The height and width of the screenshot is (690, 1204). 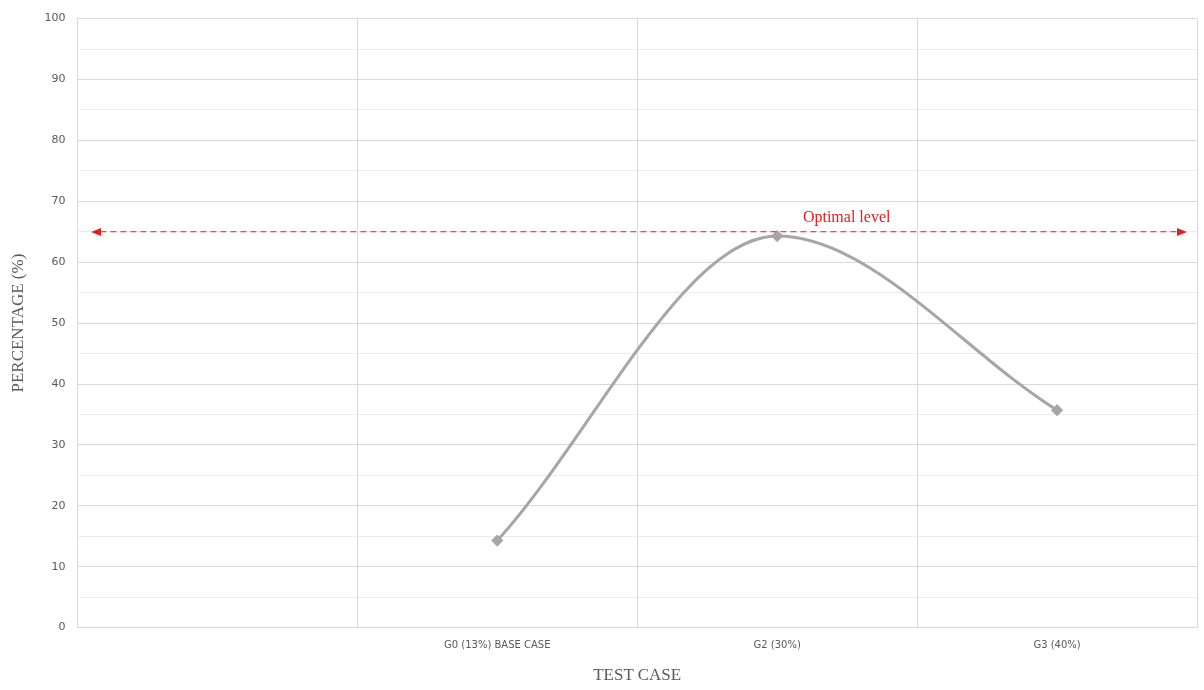 What do you see at coordinates (58, 444) in the screenshot?
I see `y-tick-label: 30` at bounding box center [58, 444].